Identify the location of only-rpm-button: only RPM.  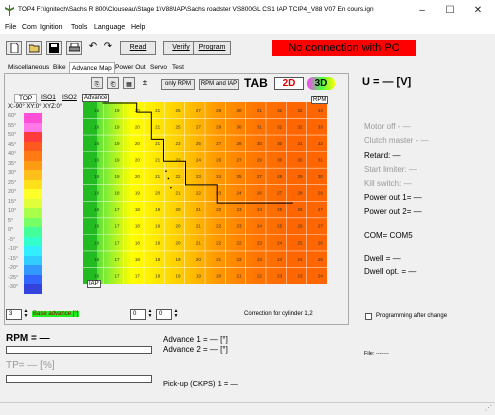
(178, 84).